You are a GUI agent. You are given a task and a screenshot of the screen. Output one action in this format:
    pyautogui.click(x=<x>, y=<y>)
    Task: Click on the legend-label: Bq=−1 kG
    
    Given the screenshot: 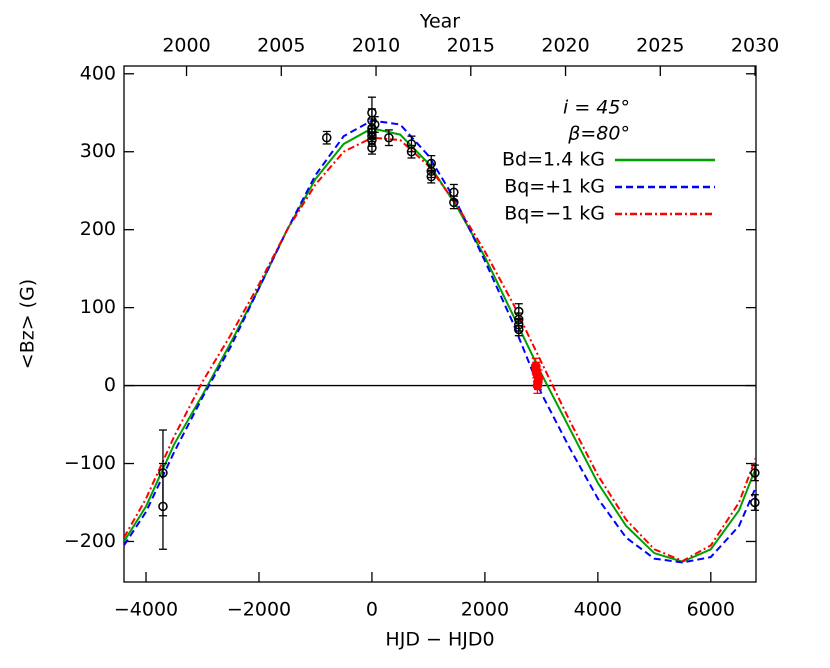 What is the action you would take?
    pyautogui.click(x=554, y=214)
    